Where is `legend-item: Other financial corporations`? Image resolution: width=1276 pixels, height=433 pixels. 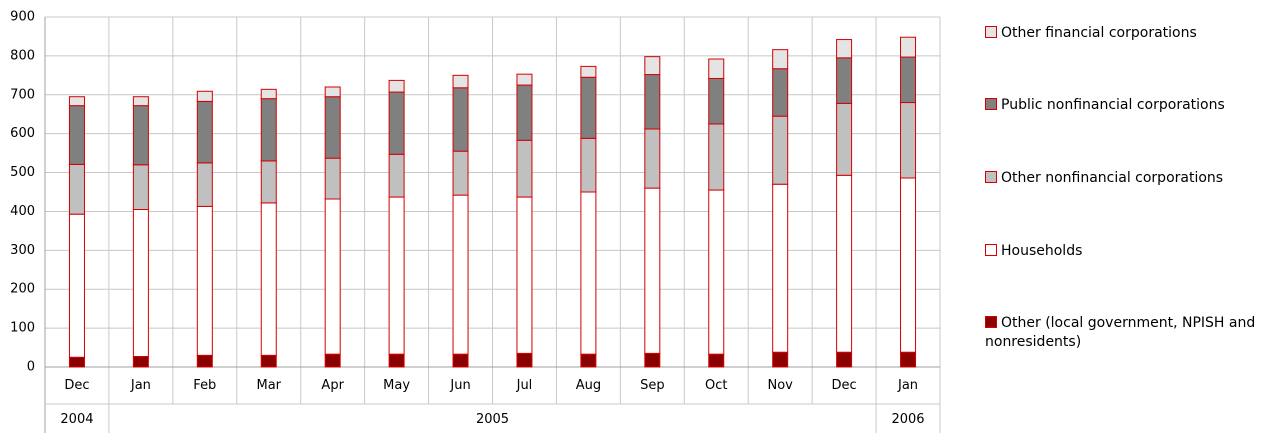 legend-item: Other financial corporations is located at coordinates (1130, 33).